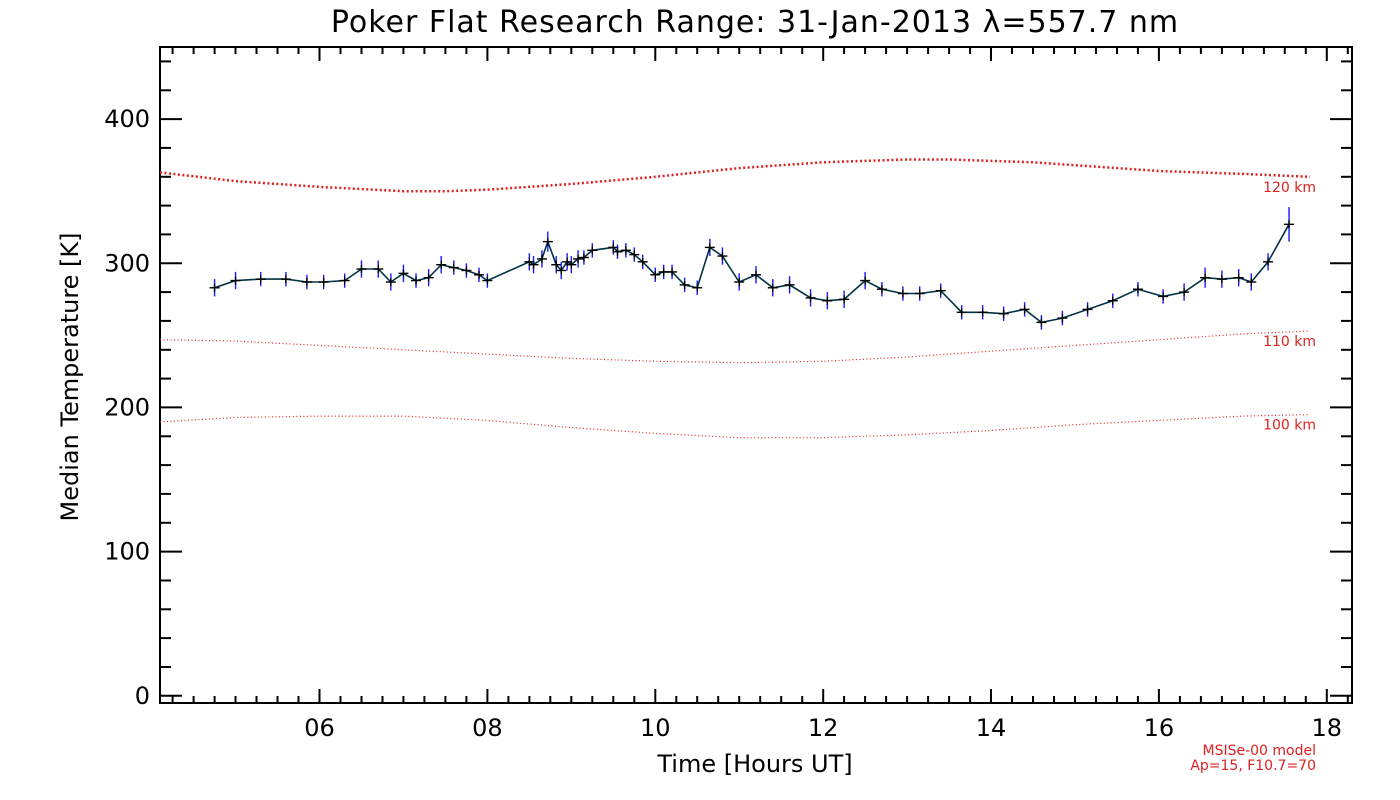 Image resolution: width=1400 pixels, height=800 pixels. Describe the element at coordinates (991, 728) in the screenshot. I see `x-tick-label: 14` at that location.